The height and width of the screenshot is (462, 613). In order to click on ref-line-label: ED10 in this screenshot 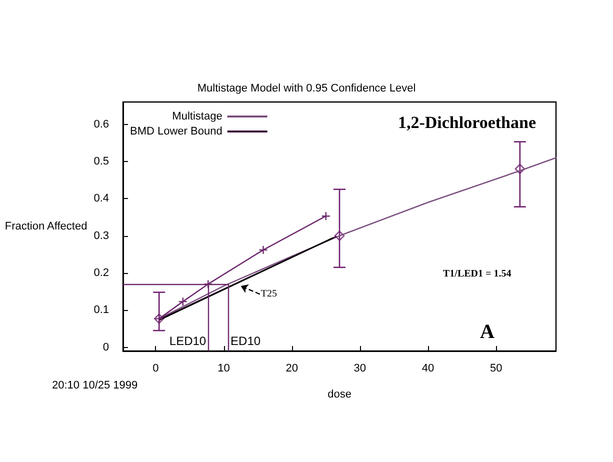, I will do `click(245, 341)`.